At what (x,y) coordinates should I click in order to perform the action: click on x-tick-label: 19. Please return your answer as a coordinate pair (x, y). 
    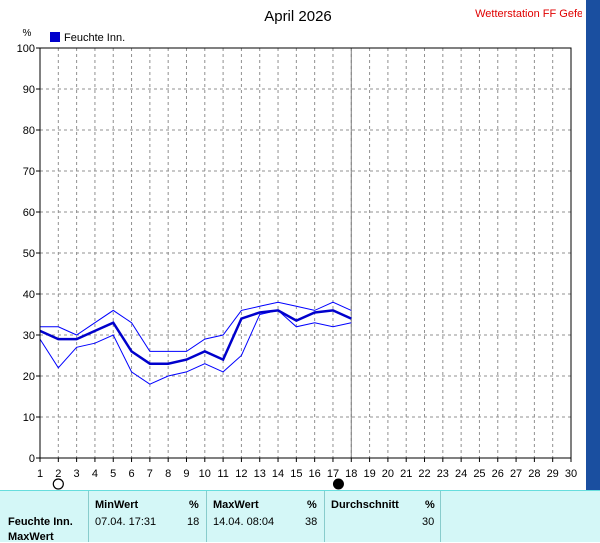
    Looking at the image, I should click on (369, 474).